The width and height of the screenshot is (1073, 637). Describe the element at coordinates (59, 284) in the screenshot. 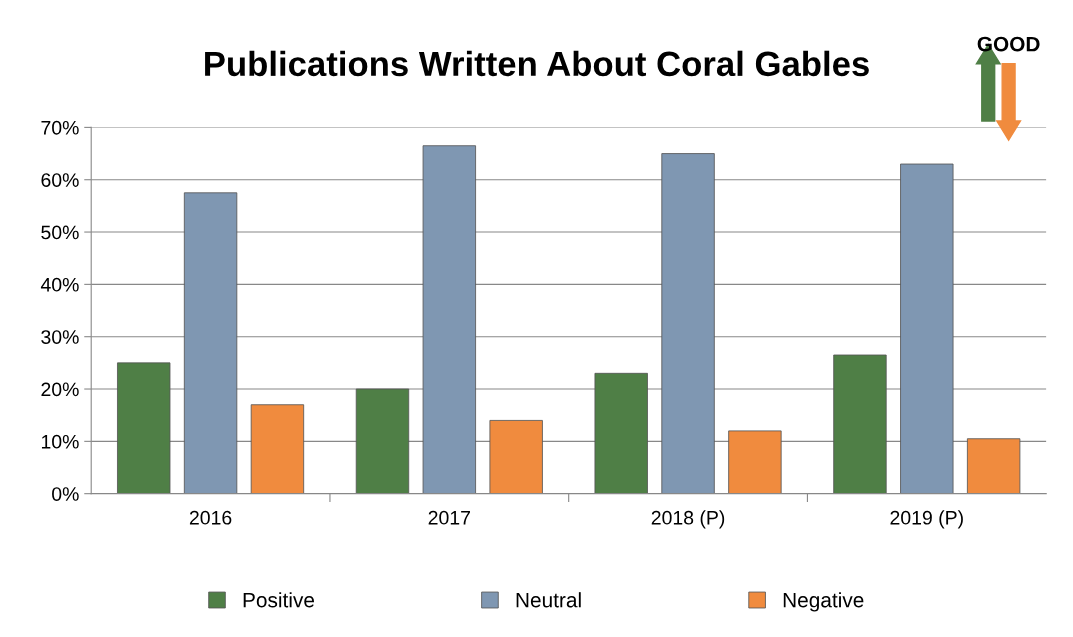

I see `y-tick-label: 40%` at that location.